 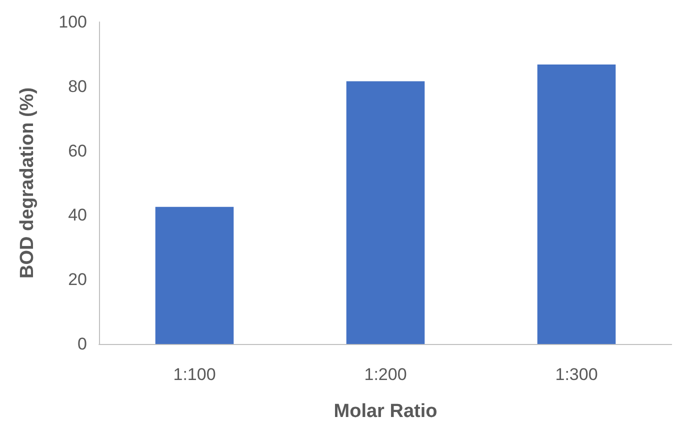 I want to click on x-tick-label: 1:300, so click(x=576, y=374).